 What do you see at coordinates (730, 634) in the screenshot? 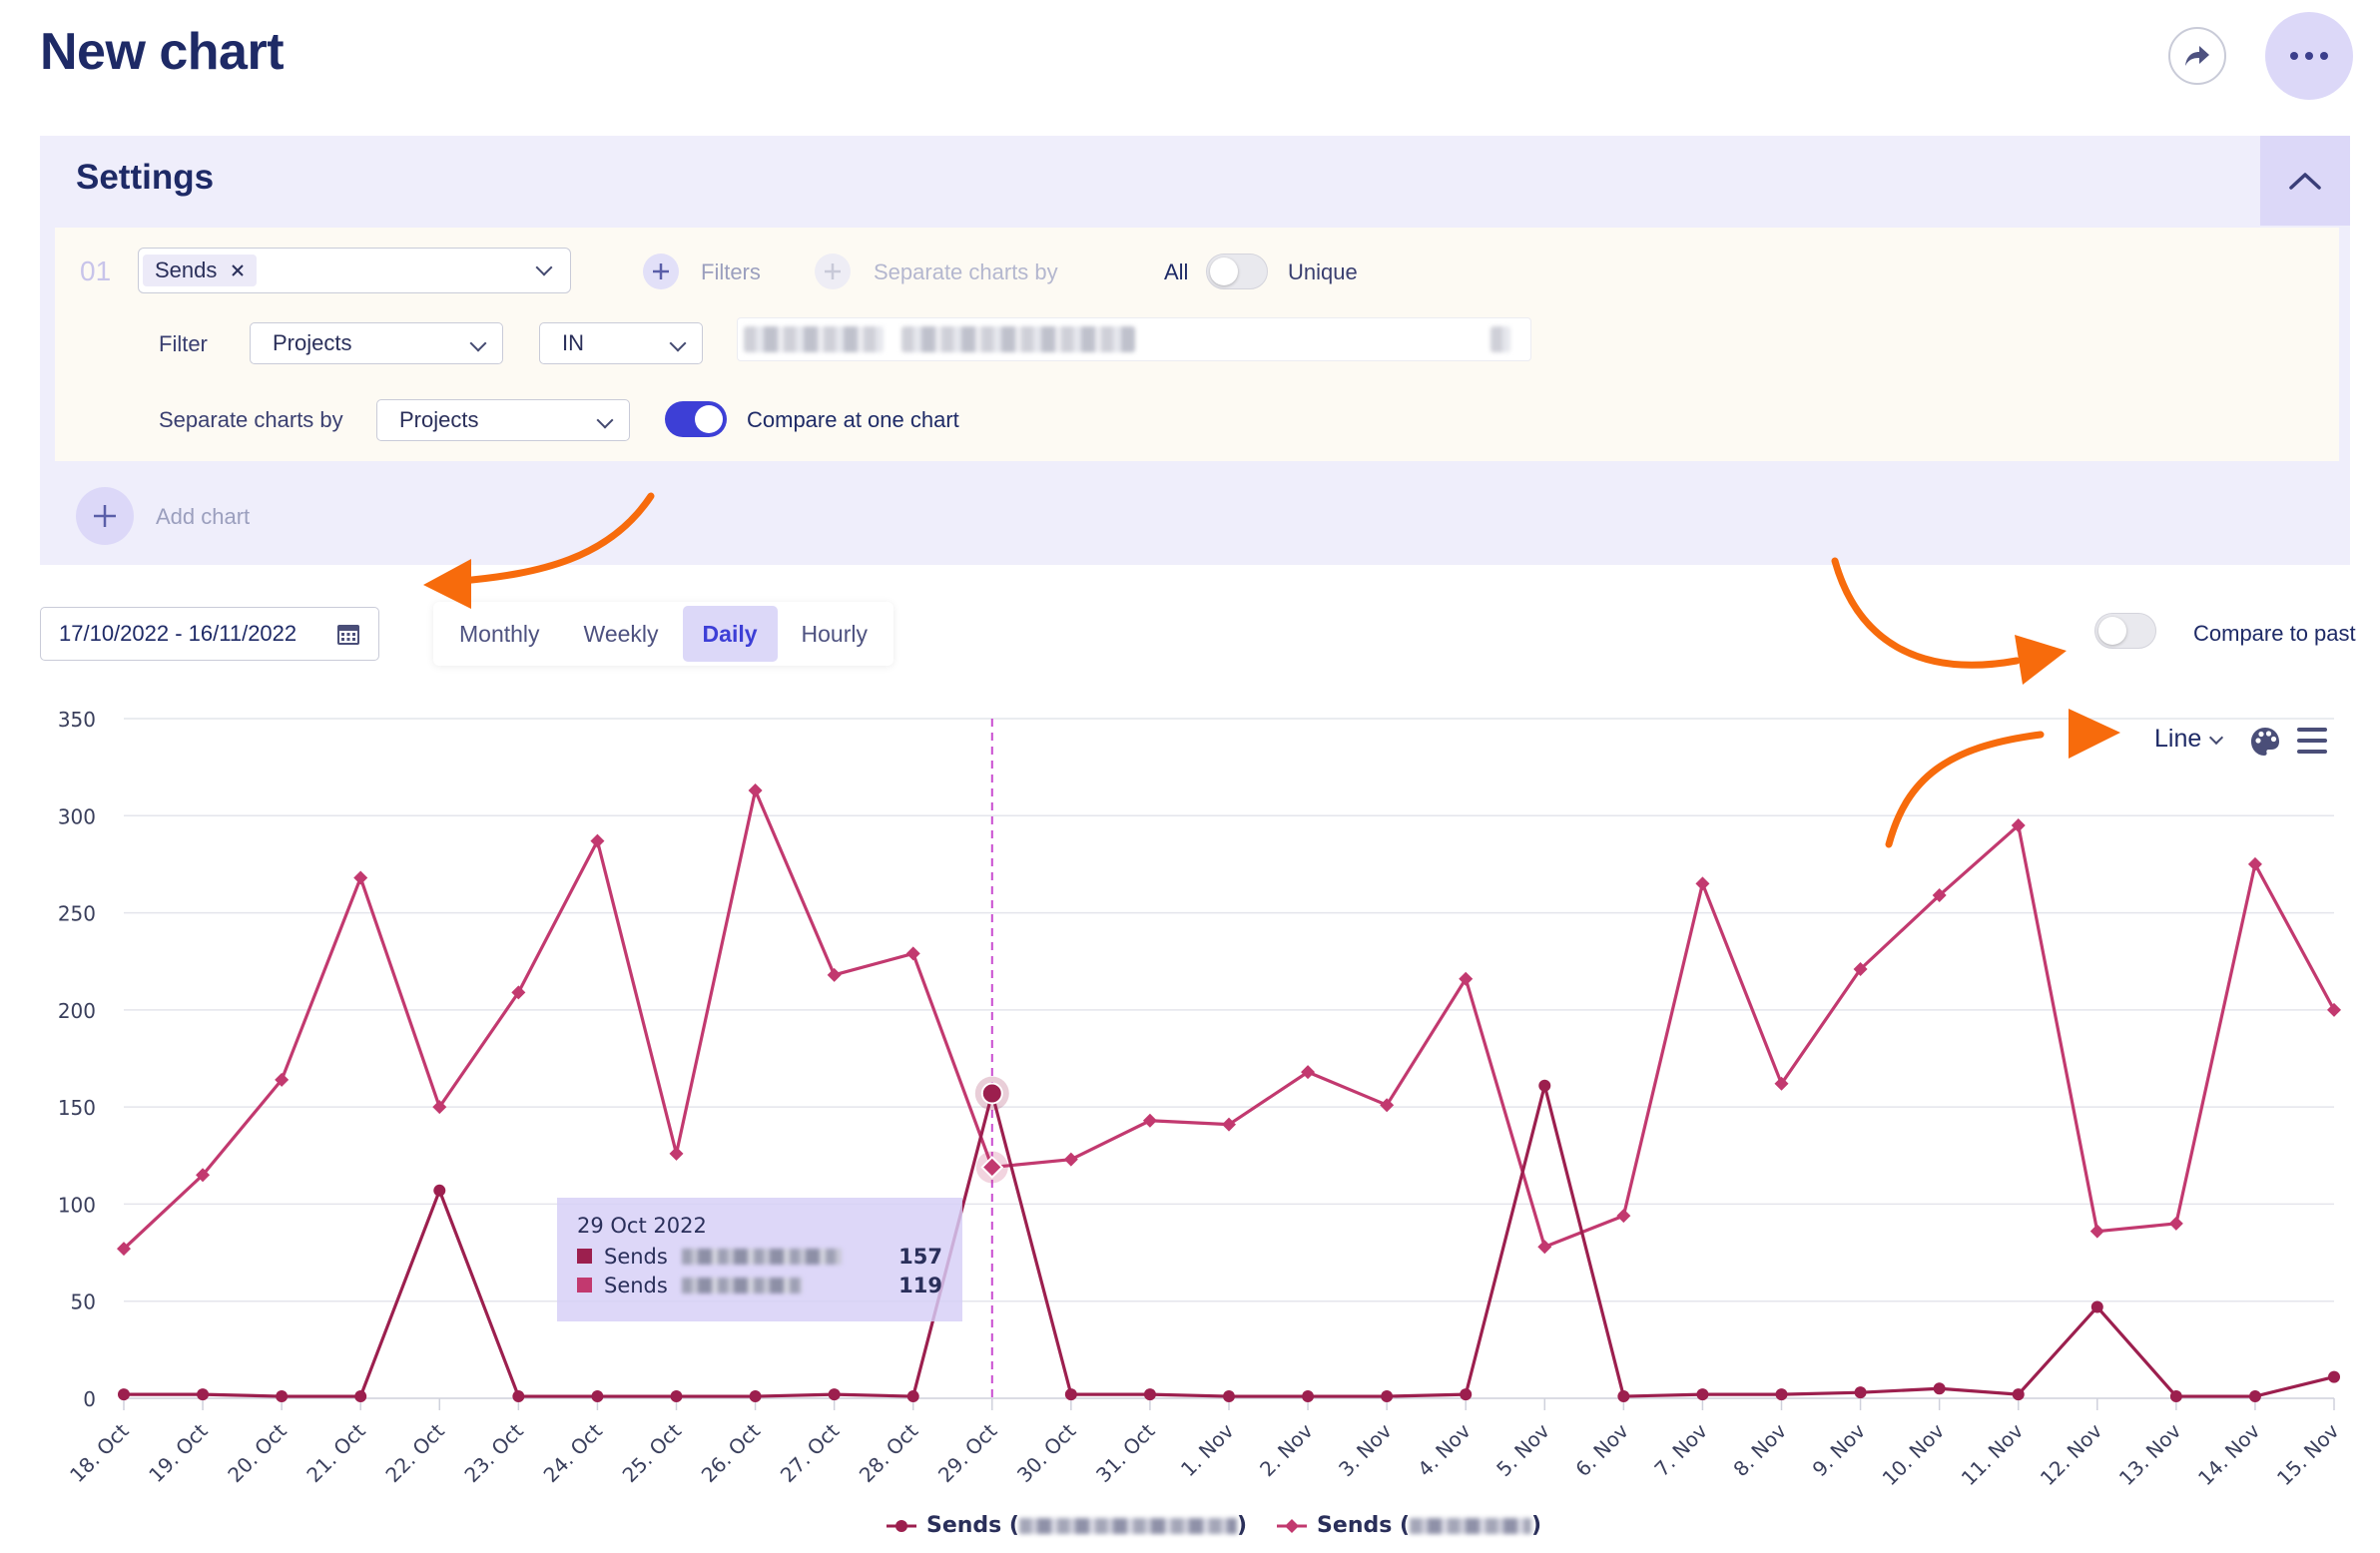
I see `granularity-daily: Daily` at bounding box center [730, 634].